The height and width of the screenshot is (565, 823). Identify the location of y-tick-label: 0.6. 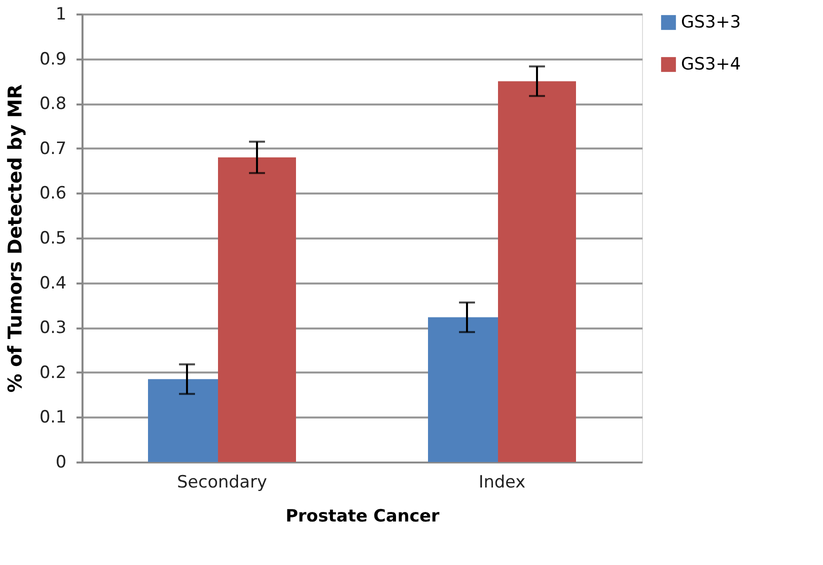
(52, 194).